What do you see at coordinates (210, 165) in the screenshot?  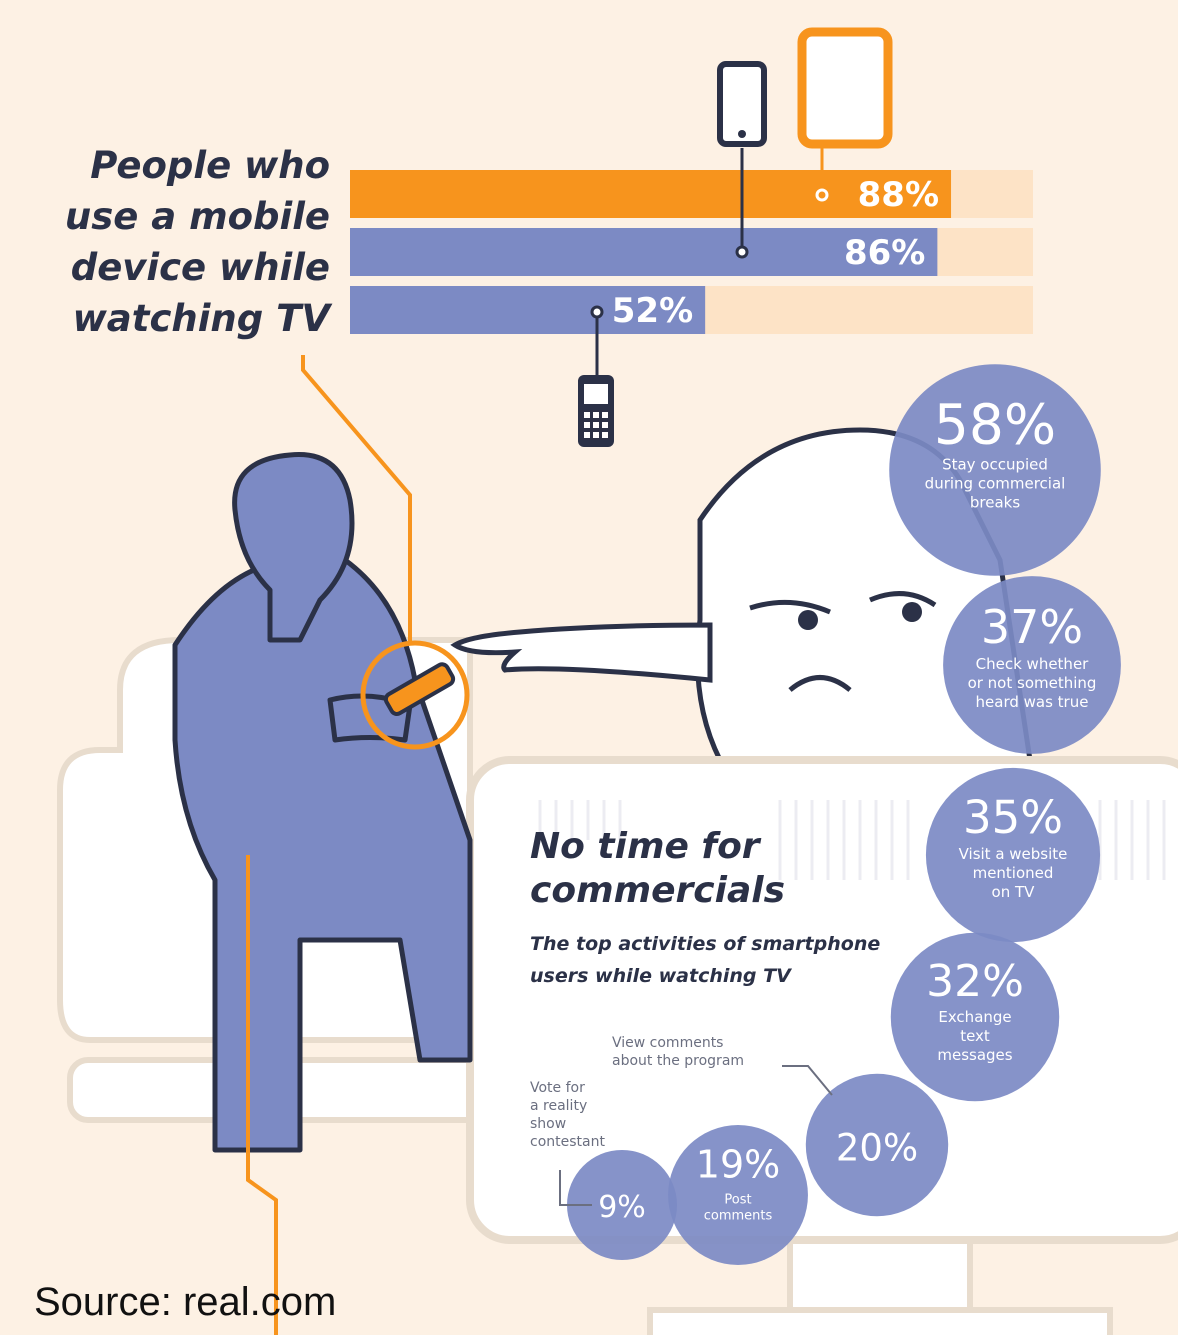 I see `headline-line: People who` at bounding box center [210, 165].